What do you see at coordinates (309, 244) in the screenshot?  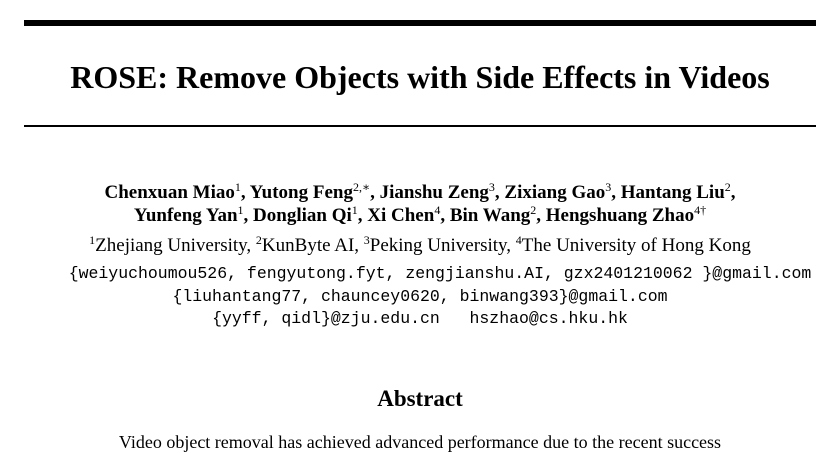 I see `affiliation: 2KunByte AI,` at bounding box center [309, 244].